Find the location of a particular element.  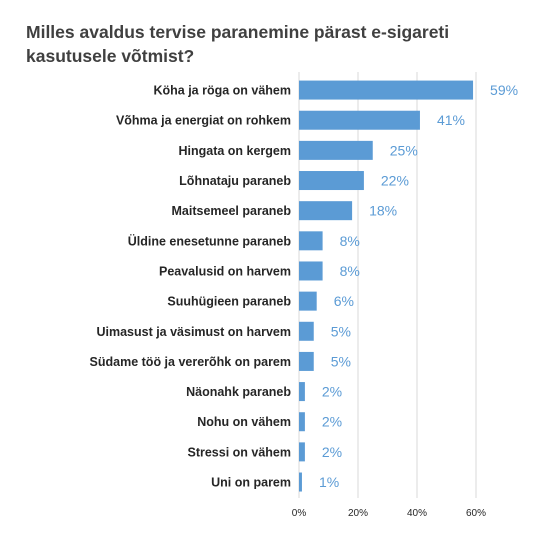

category-label: Nohu on vähem is located at coordinates (244, 422).